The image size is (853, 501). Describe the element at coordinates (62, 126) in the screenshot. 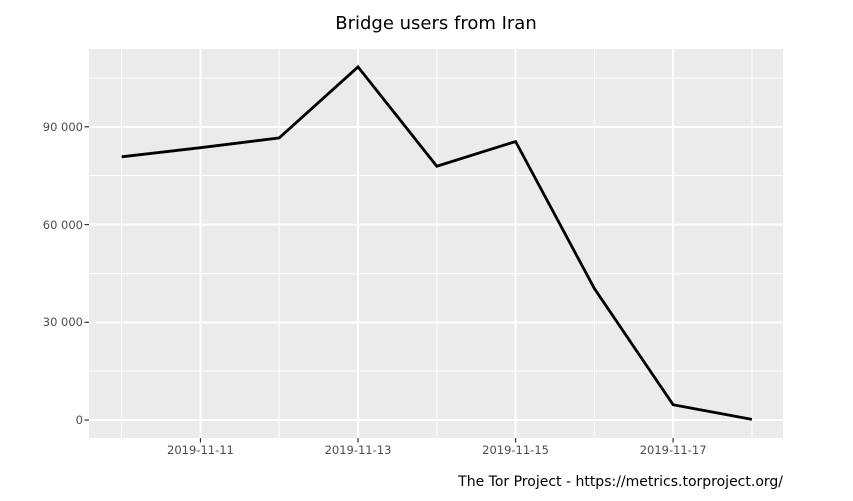

I see `y-axis-tick-label: 90 000` at that location.